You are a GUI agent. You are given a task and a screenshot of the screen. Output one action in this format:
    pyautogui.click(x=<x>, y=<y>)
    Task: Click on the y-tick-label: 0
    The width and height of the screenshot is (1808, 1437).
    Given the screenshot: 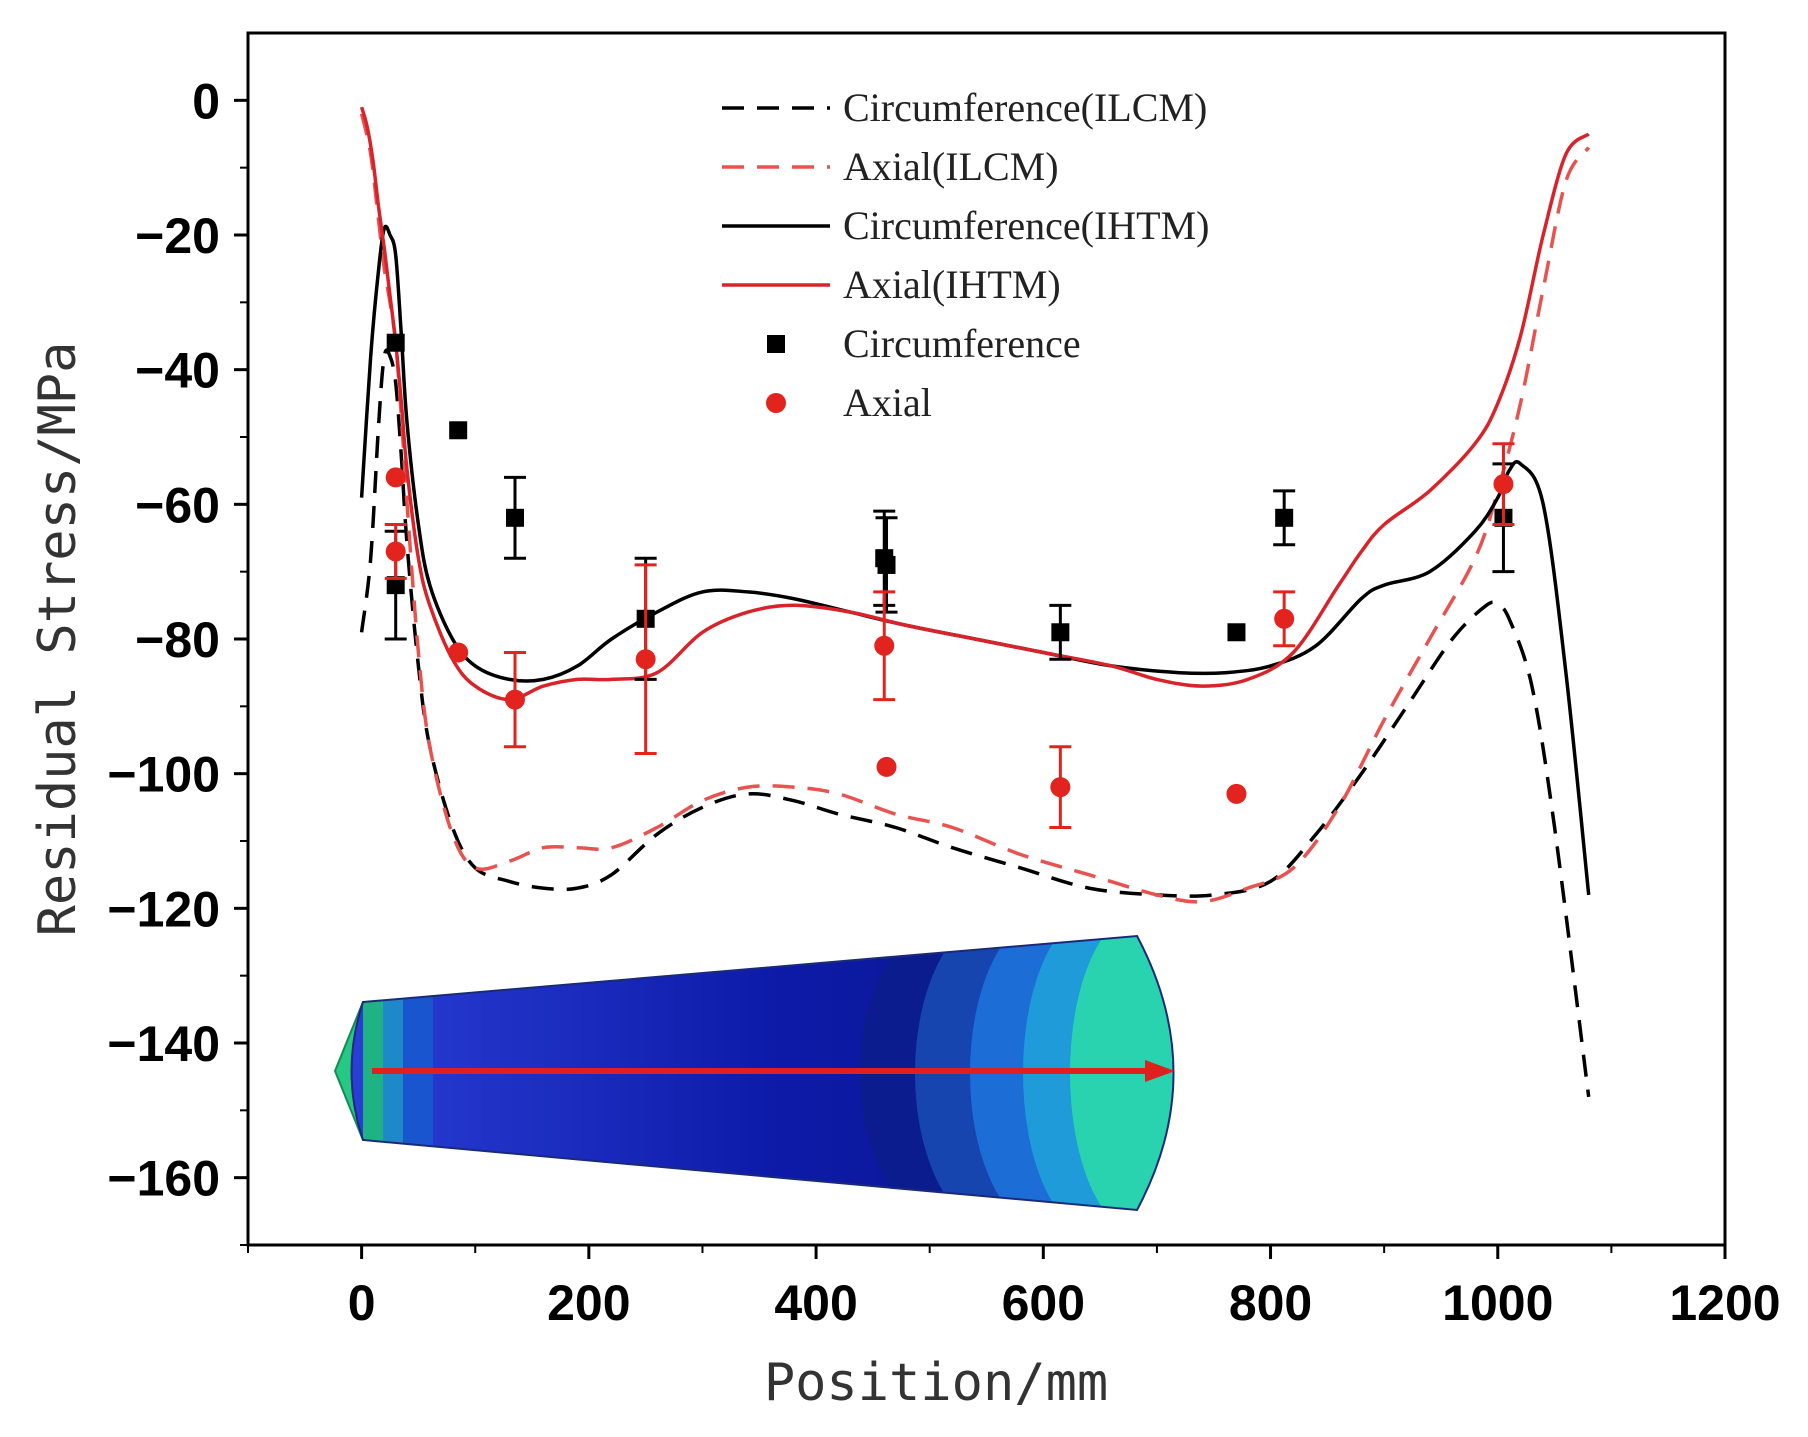 What is the action you would take?
    pyautogui.click(x=206, y=101)
    